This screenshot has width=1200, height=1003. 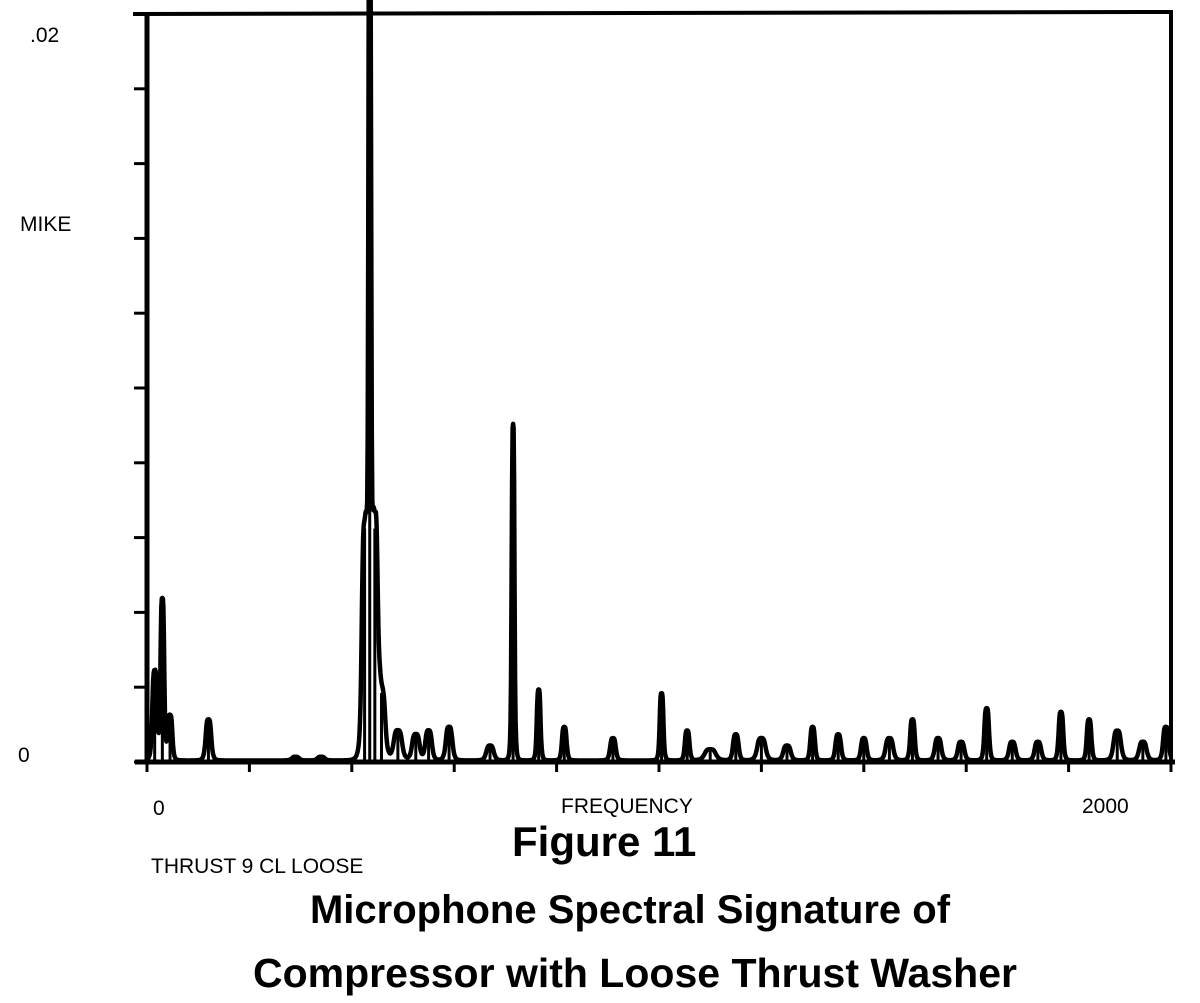 I want to click on y-tick-label-zero: 0, so click(x=24, y=755).